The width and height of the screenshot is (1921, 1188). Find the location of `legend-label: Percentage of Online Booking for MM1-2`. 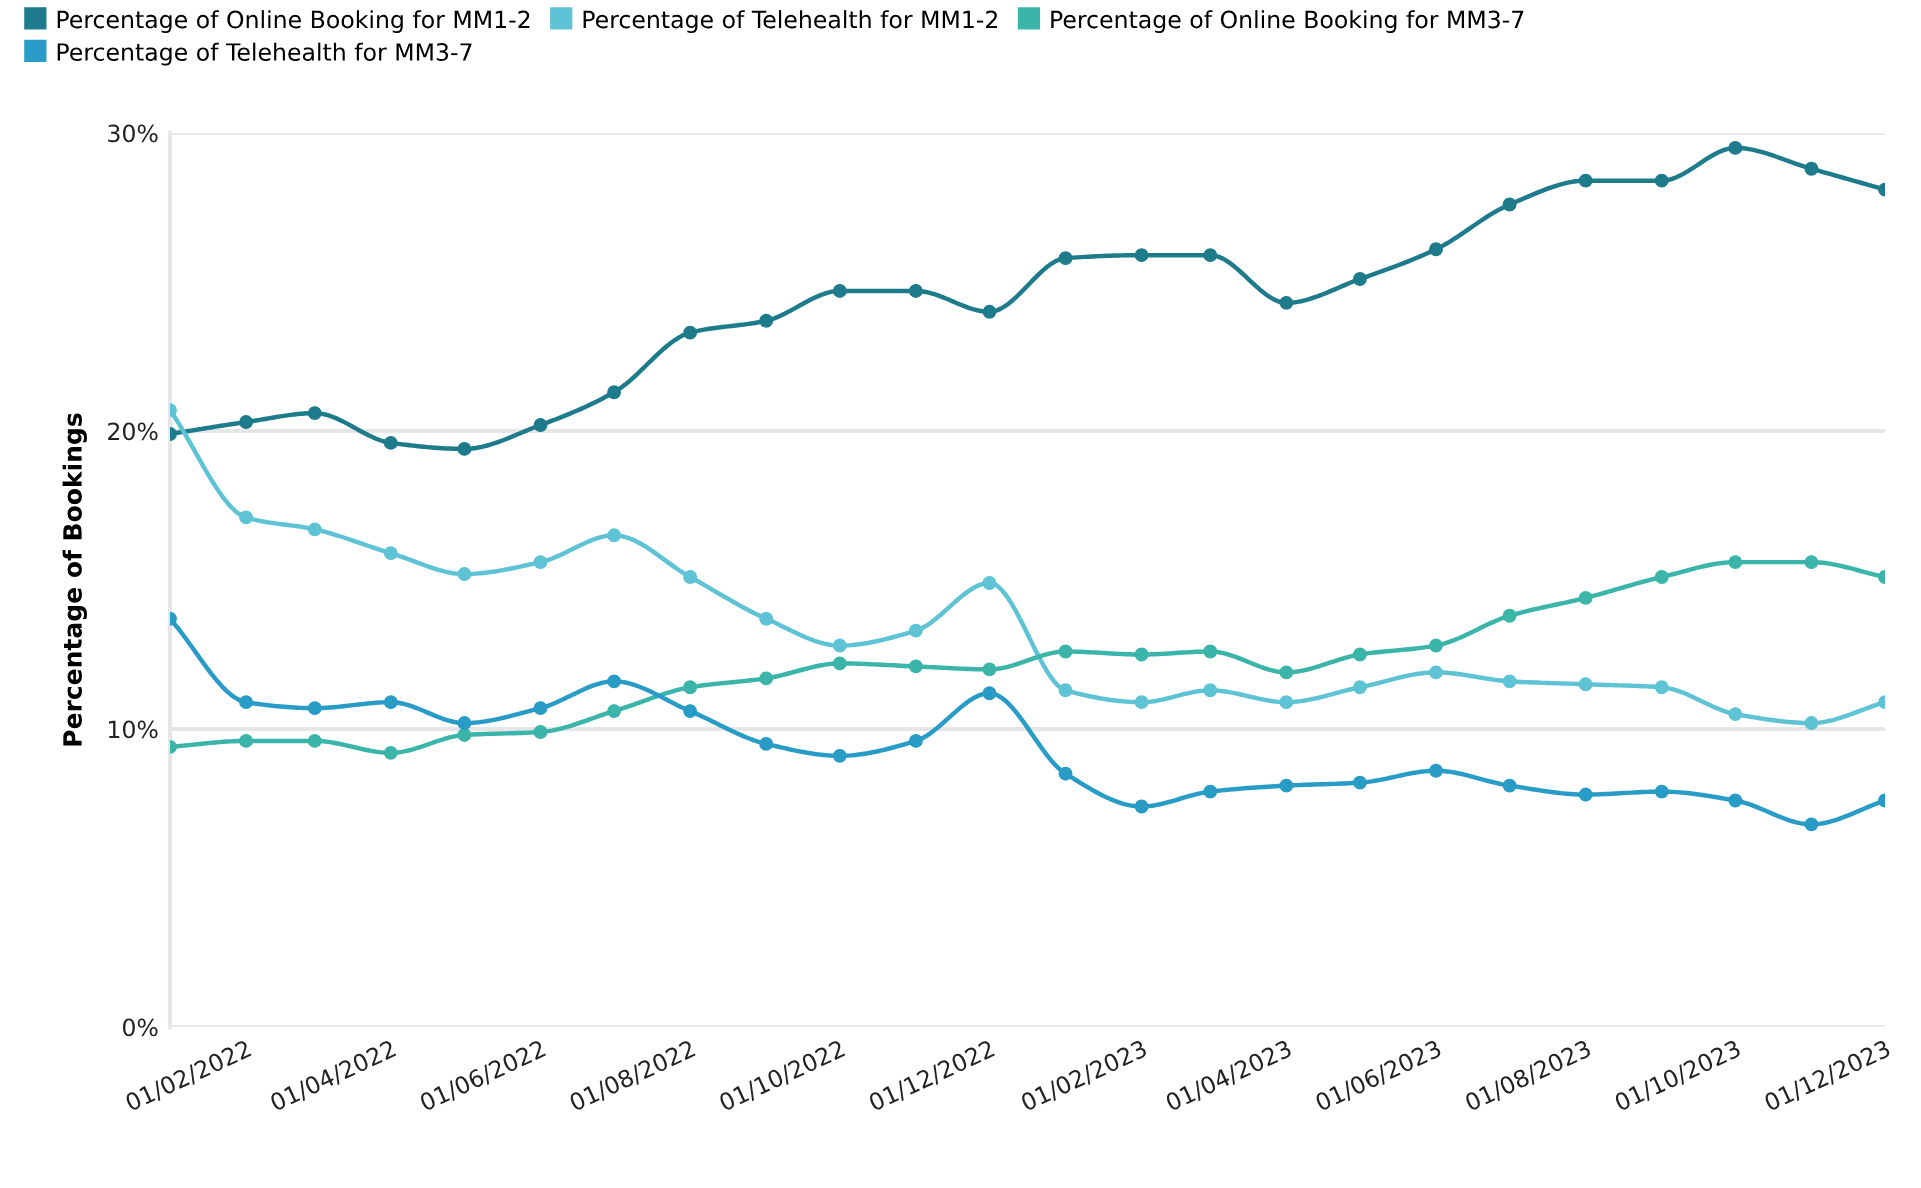

legend-label: Percentage of Online Booking for MM1-2 is located at coordinates (293, 21).